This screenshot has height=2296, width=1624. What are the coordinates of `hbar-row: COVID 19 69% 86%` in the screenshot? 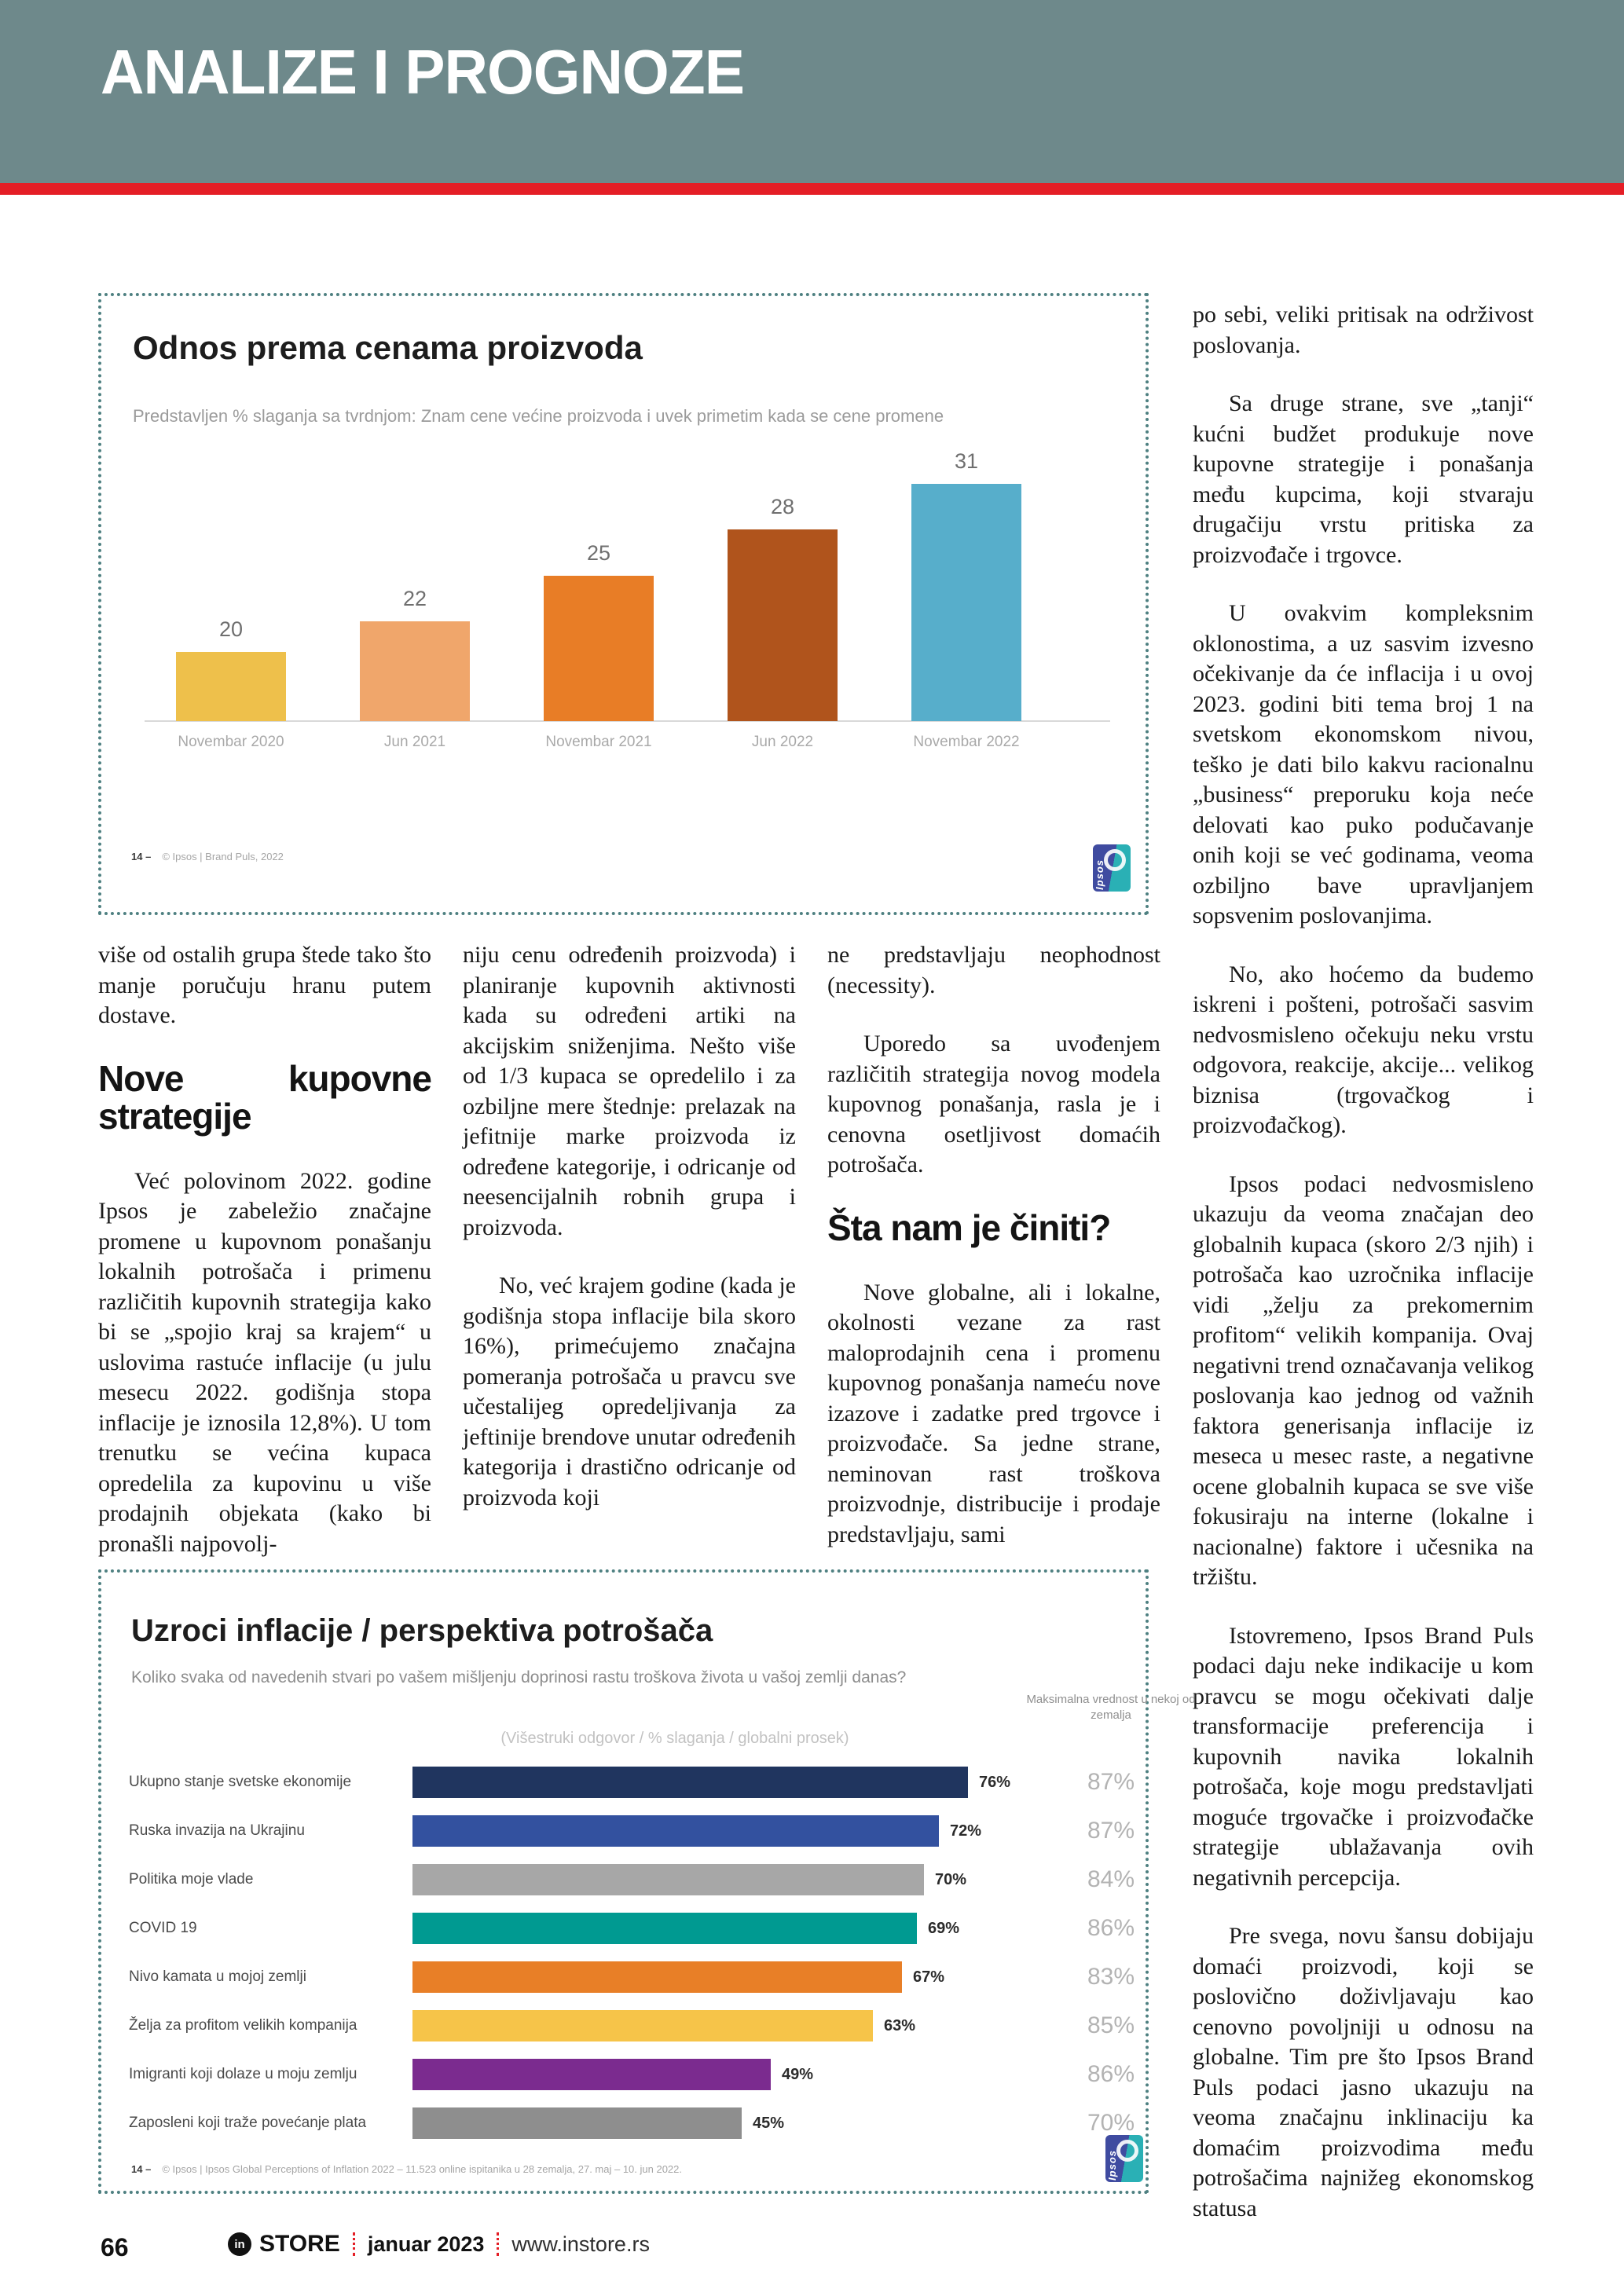 It's located at (624, 1929).